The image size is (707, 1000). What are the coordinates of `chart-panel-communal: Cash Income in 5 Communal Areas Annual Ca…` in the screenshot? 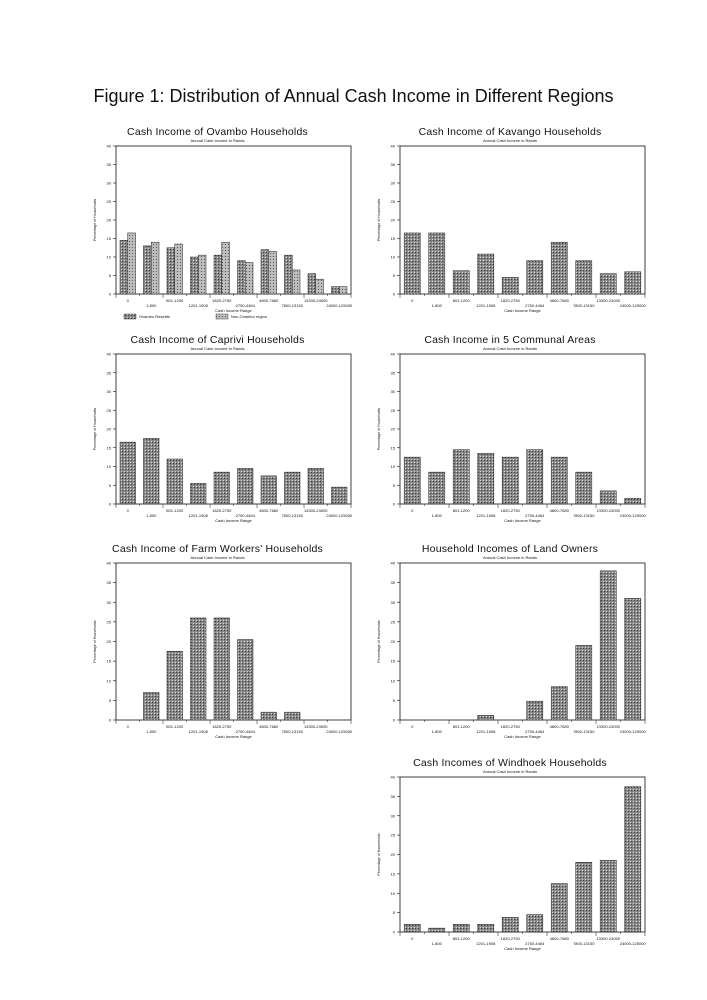 It's located at (510, 434).